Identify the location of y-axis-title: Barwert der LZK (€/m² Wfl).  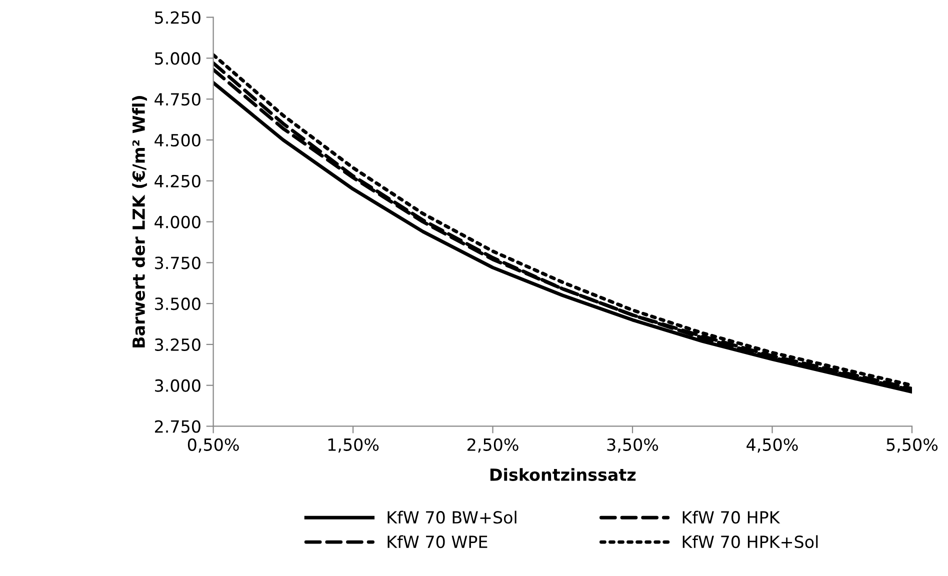
(139, 222).